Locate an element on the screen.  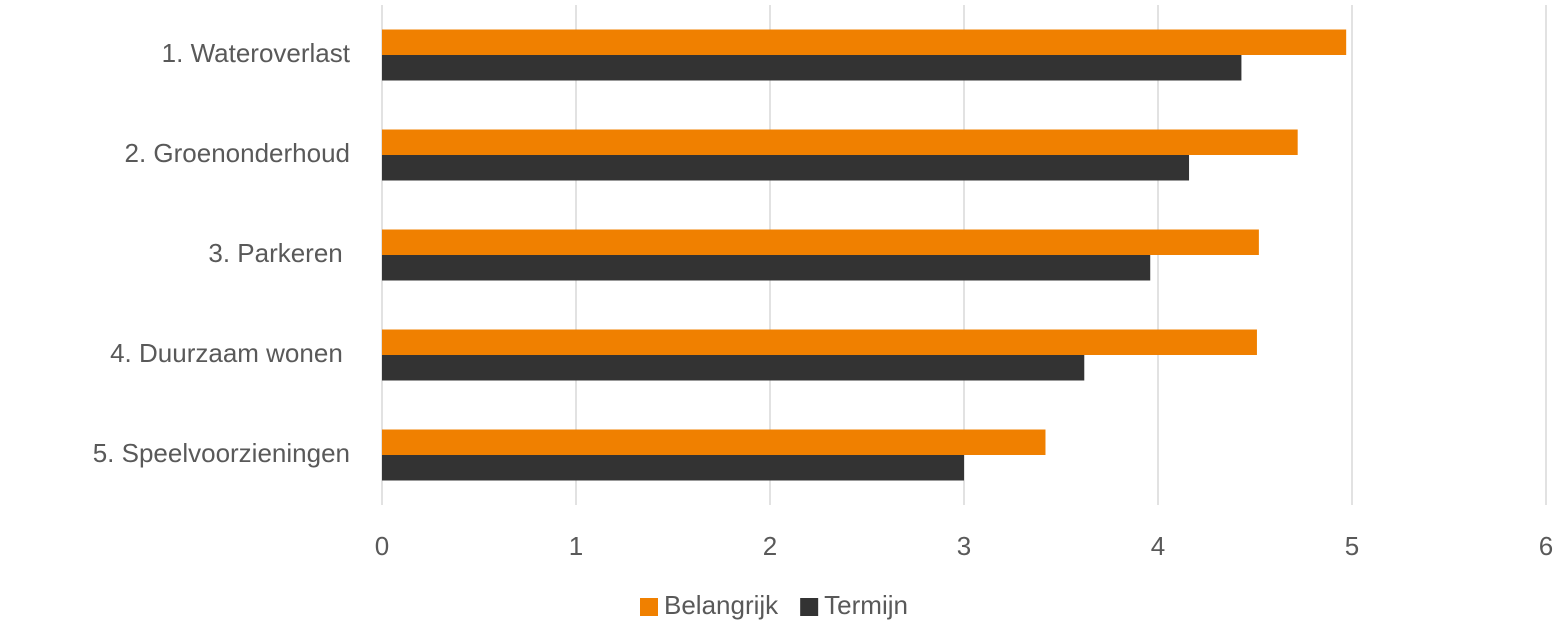
x-tick-label: 4 is located at coordinates (1158, 546).